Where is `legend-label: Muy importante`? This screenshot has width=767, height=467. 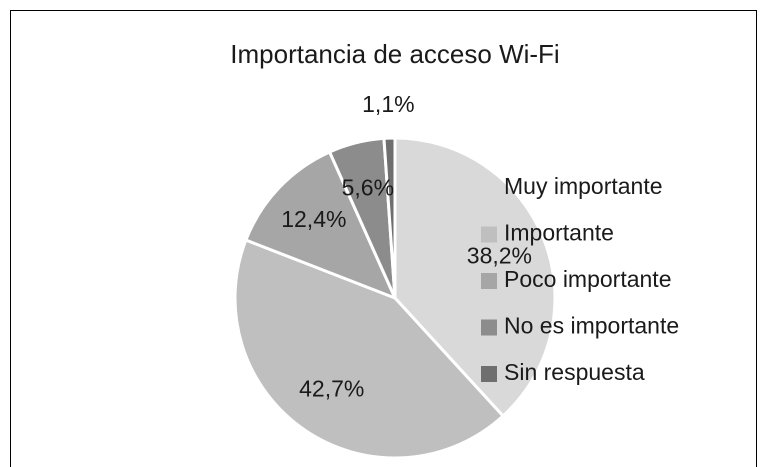 legend-label: Muy importante is located at coordinates (583, 186).